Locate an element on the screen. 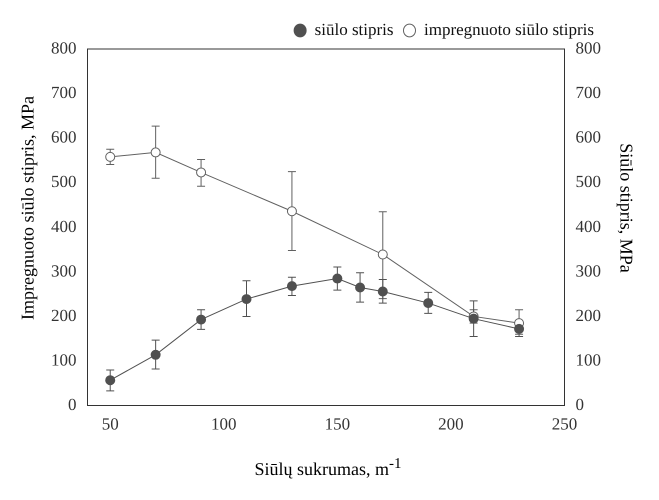  y2-tick-label: 500 is located at coordinates (588, 182).